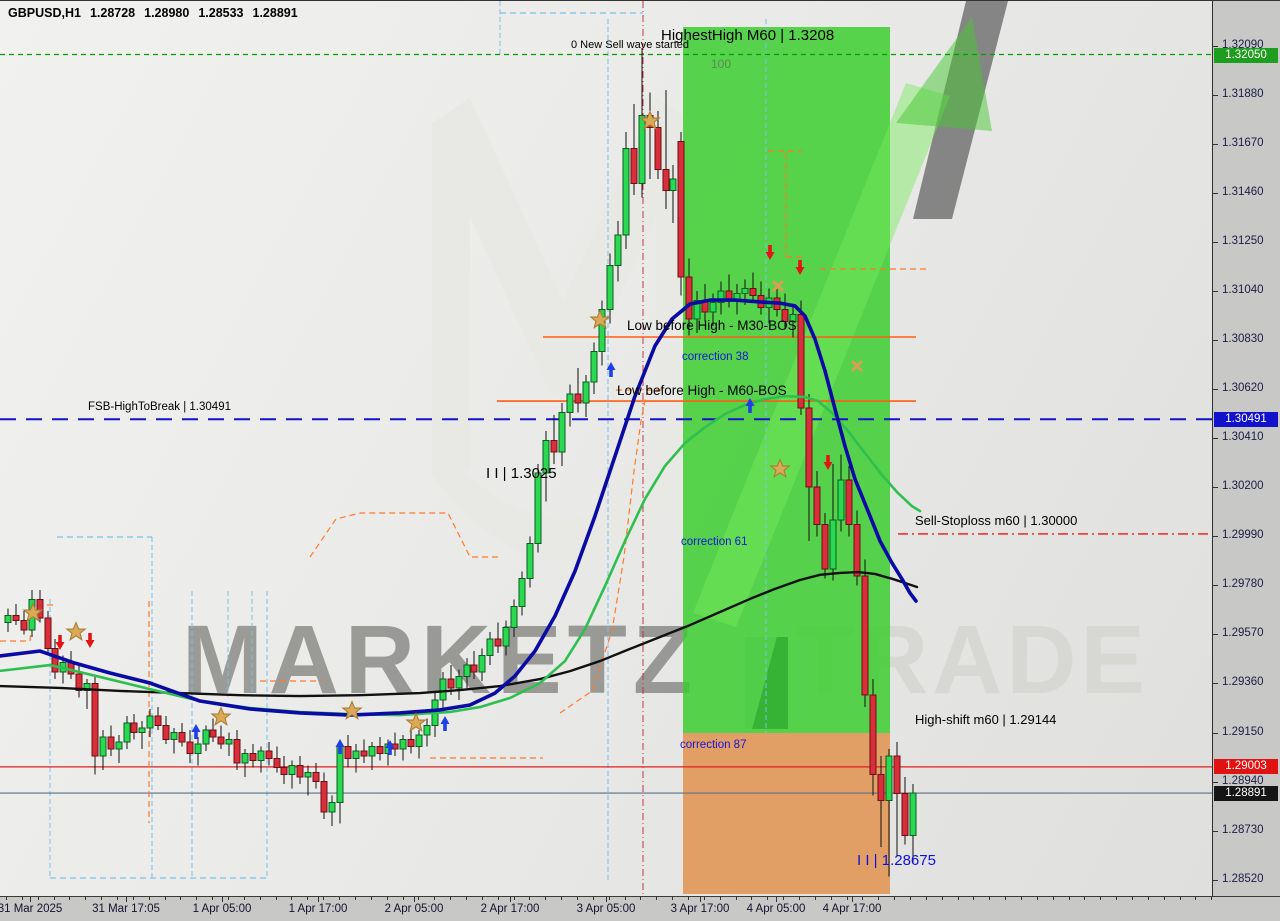 Image resolution: width=1280 pixels, height=921 pixels. Describe the element at coordinates (857, 366) in the screenshot. I see `x-marker-icon` at that location.